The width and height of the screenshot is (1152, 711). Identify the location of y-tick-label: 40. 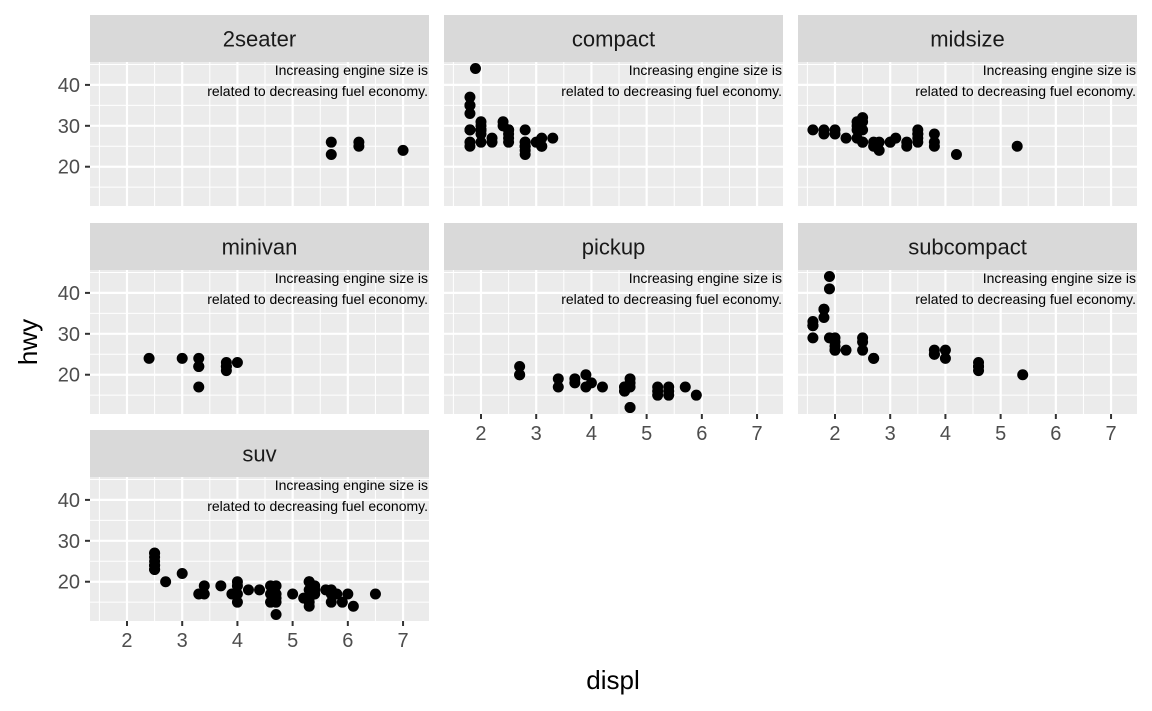
(69, 86).